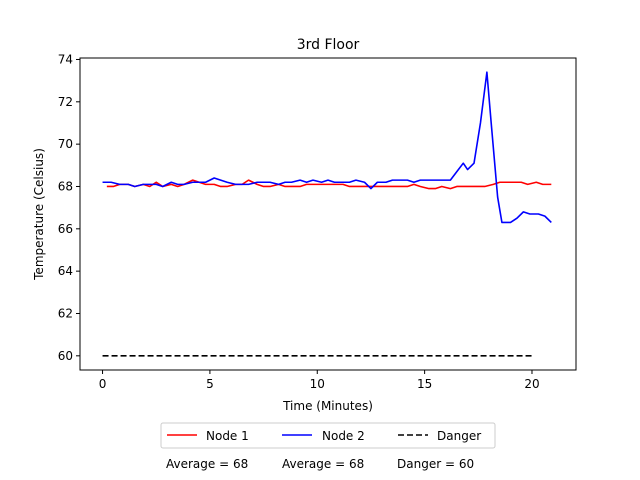  I want to click on footer-node-1-average: Average = 68, so click(207, 464).